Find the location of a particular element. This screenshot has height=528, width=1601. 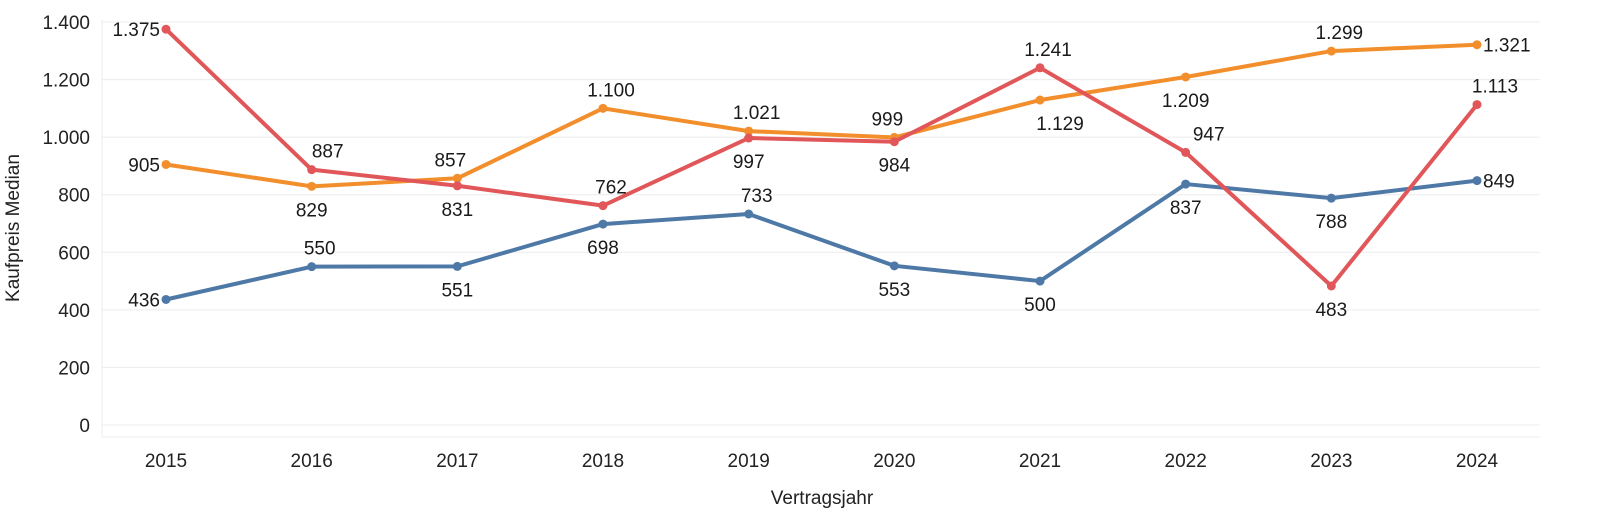

data-label: 1.375 is located at coordinates (136, 30).